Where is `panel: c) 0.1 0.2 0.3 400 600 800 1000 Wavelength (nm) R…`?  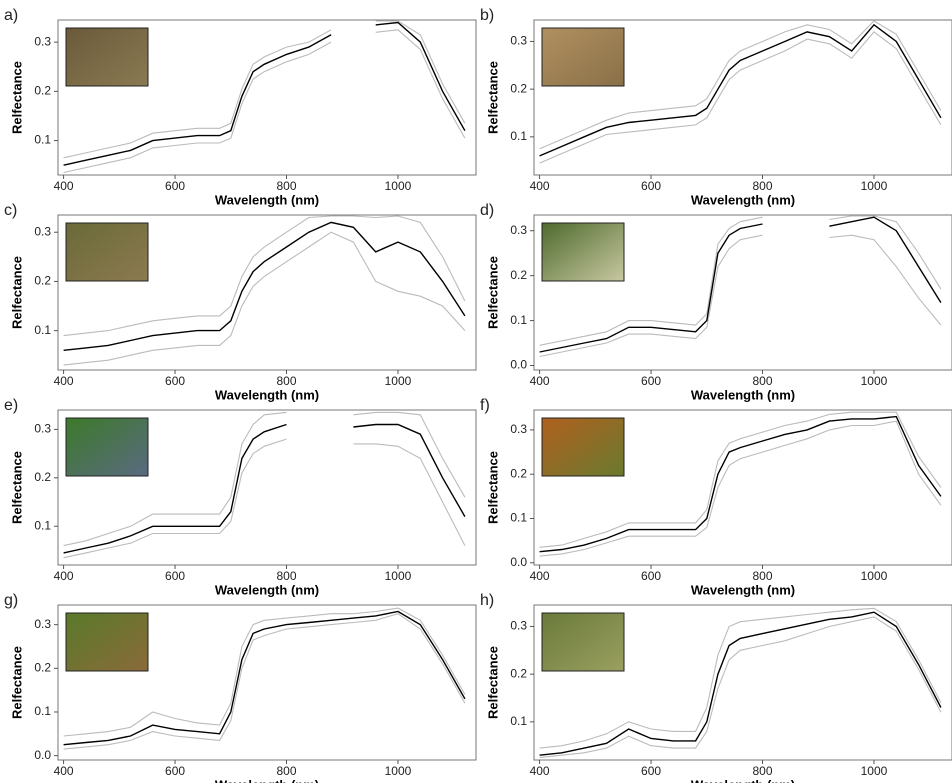
panel: c) 0.1 0.2 0.3 400 600 800 1000 Wavelength (nm) R… is located at coordinates (240, 302).